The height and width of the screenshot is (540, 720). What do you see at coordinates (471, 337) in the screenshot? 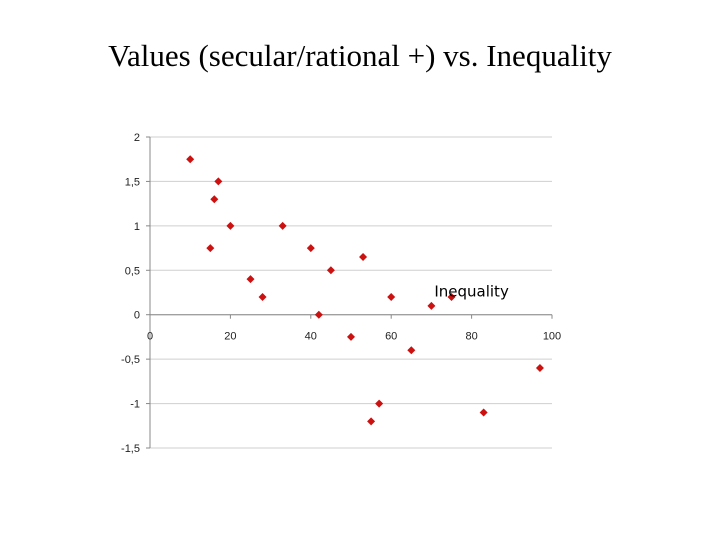
I see `x-tick-label-4: 80` at bounding box center [471, 337].